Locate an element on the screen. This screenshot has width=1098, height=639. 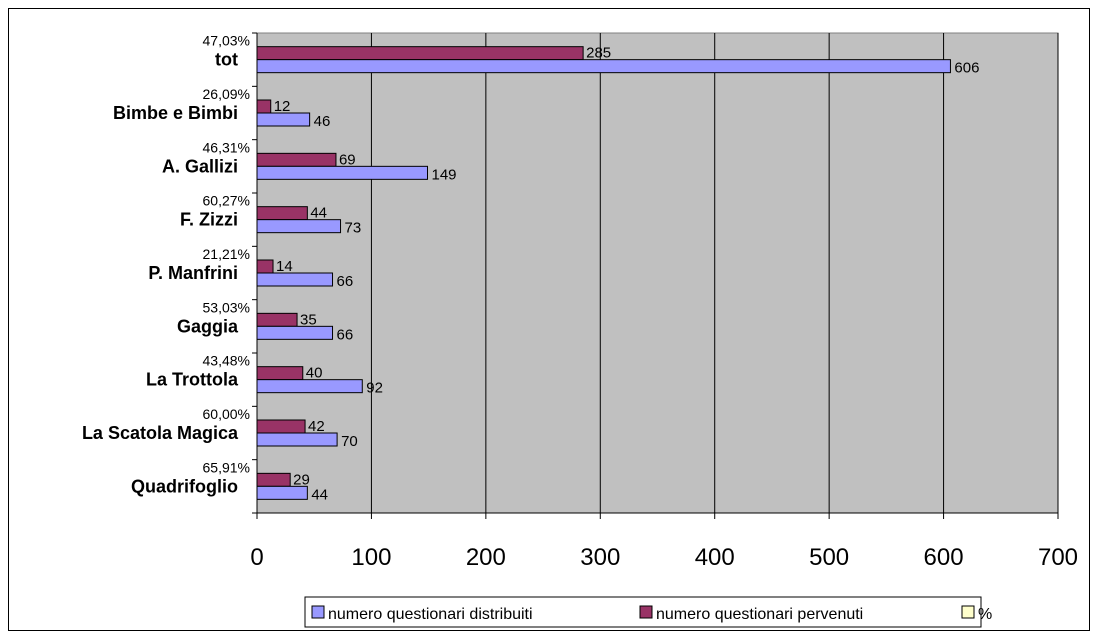
percent-label: 47,03% is located at coordinates (226, 41).